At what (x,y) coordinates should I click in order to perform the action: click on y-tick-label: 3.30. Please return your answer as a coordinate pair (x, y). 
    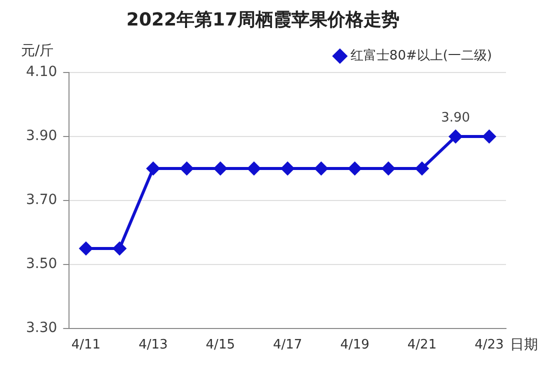
    Looking at the image, I should click on (42, 328).